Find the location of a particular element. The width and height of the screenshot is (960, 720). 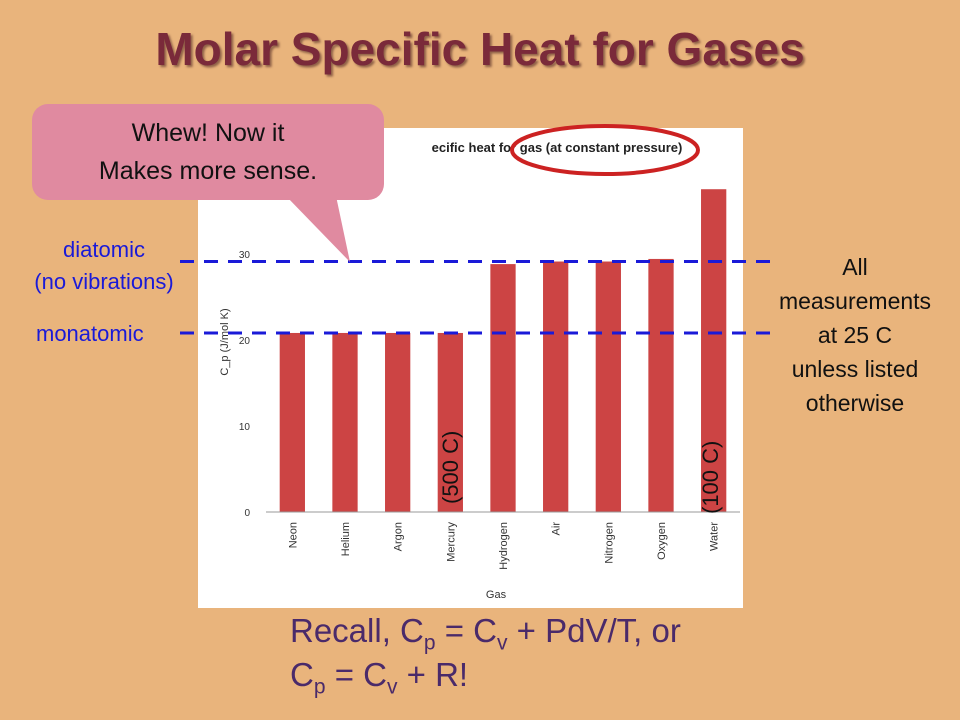

recall-equation-line-2: Cp = Cv + R! is located at coordinates (379, 678).